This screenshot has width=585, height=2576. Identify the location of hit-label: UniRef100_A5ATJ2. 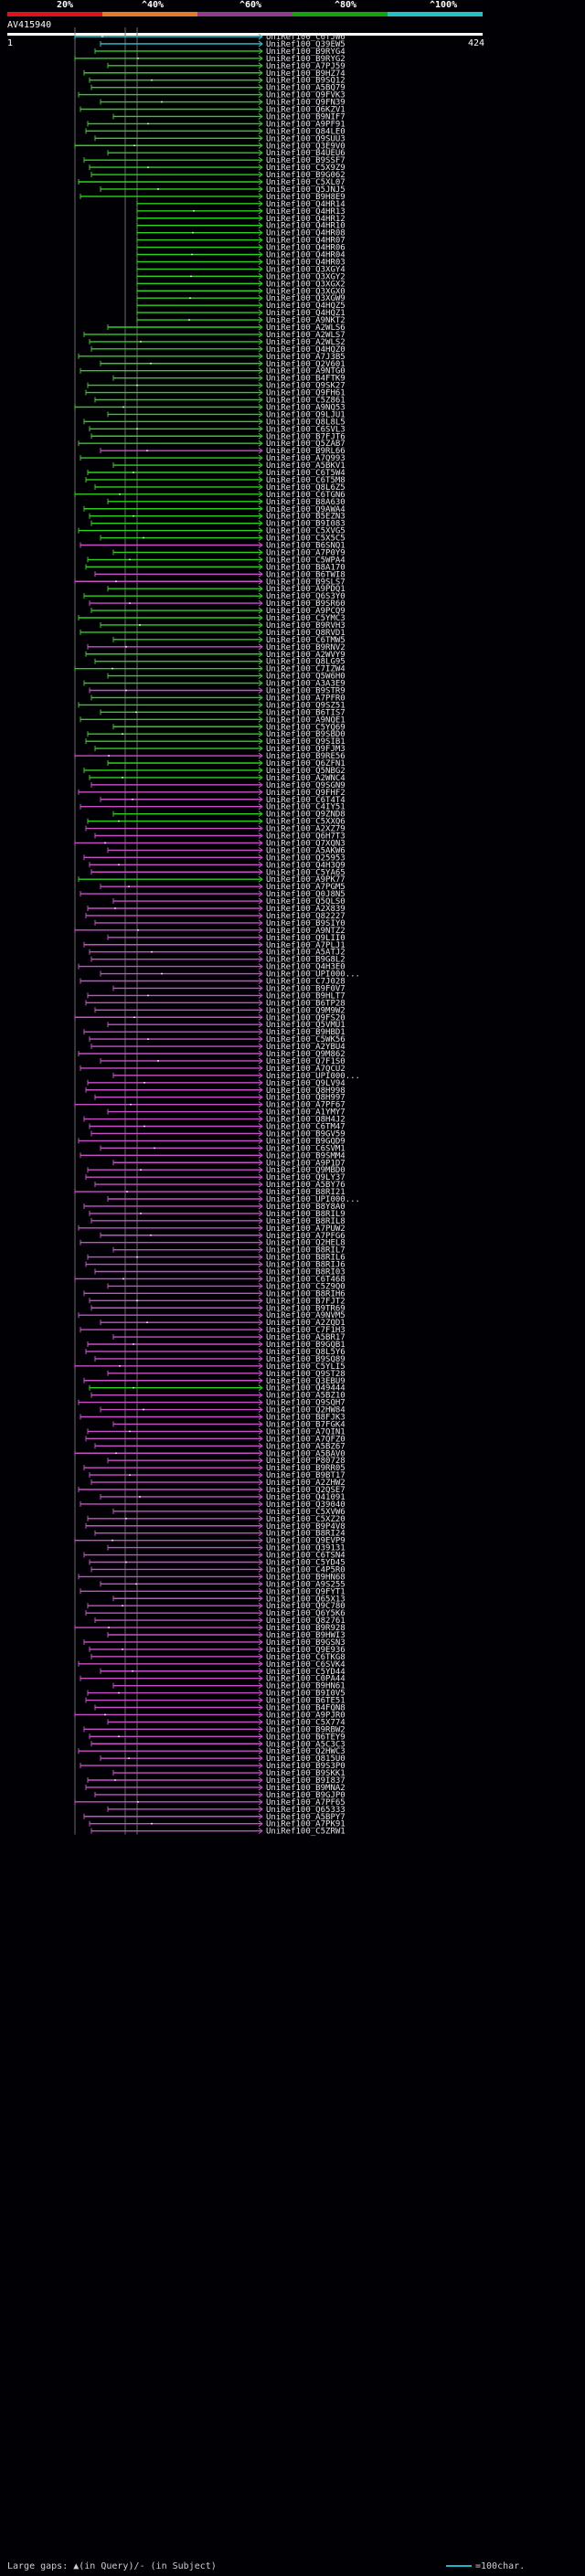
(306, 953).